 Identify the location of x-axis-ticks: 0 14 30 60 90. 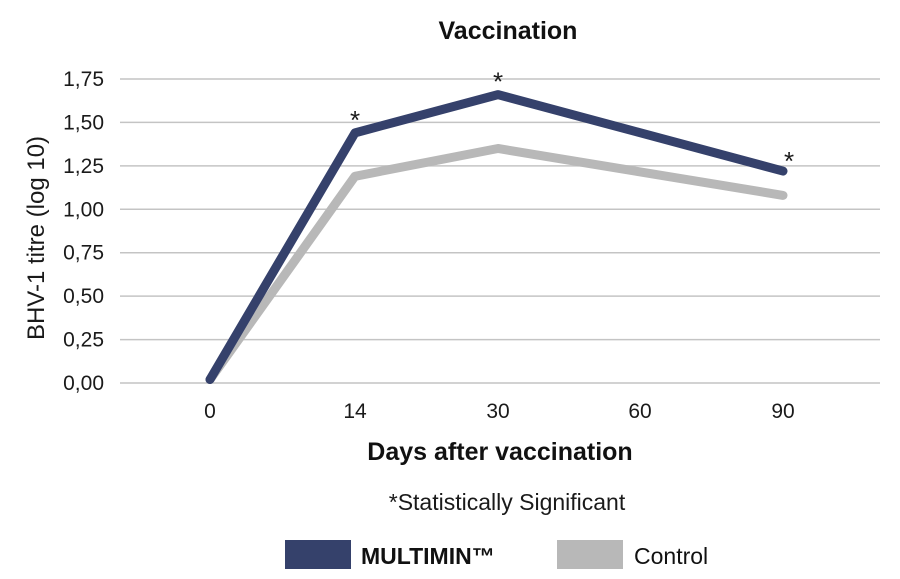
(499, 411).